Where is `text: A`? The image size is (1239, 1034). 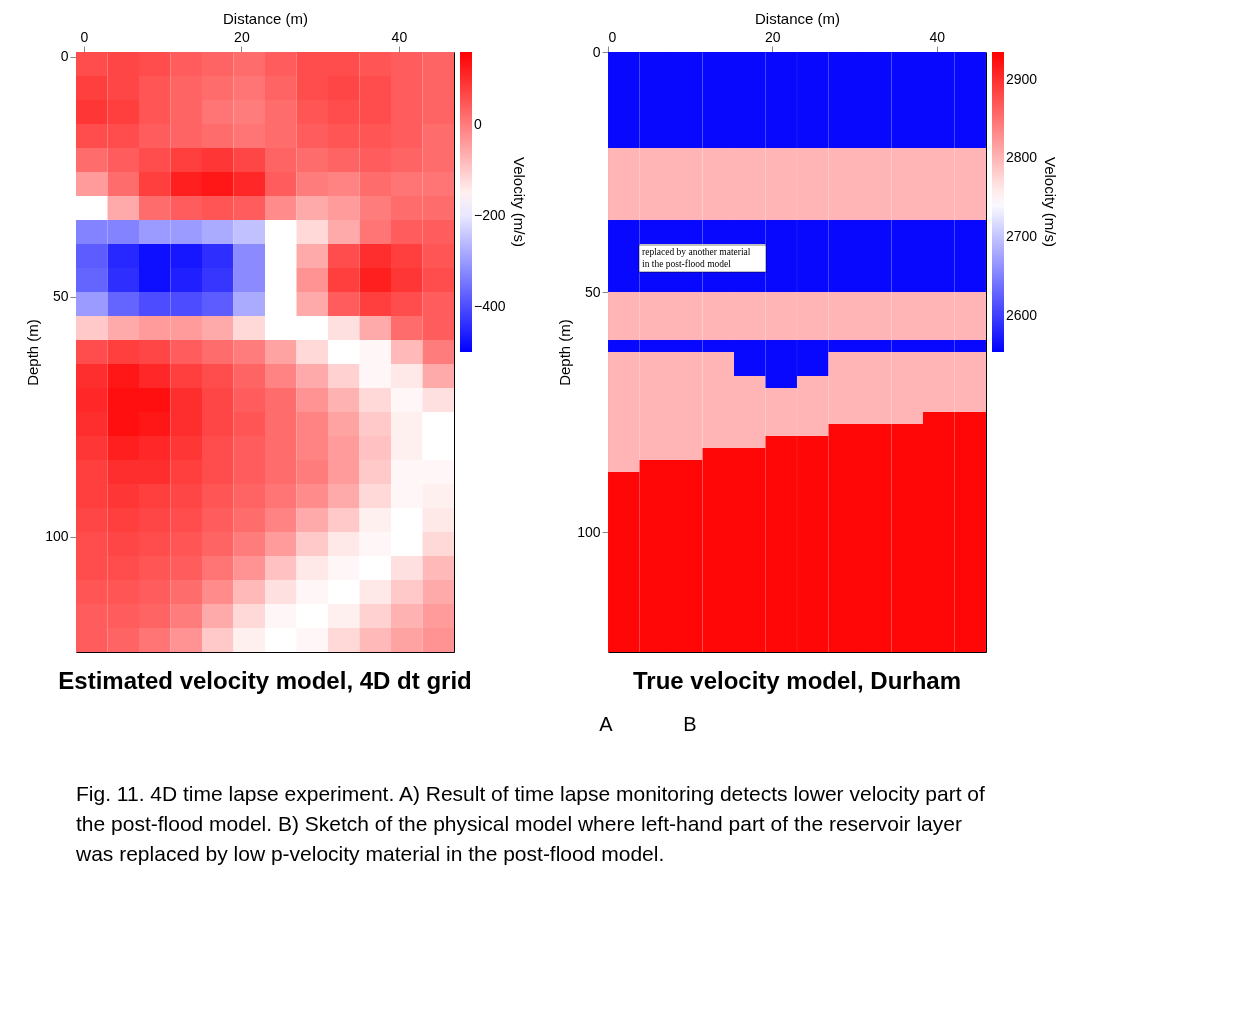
text: A is located at coordinates (606, 724).